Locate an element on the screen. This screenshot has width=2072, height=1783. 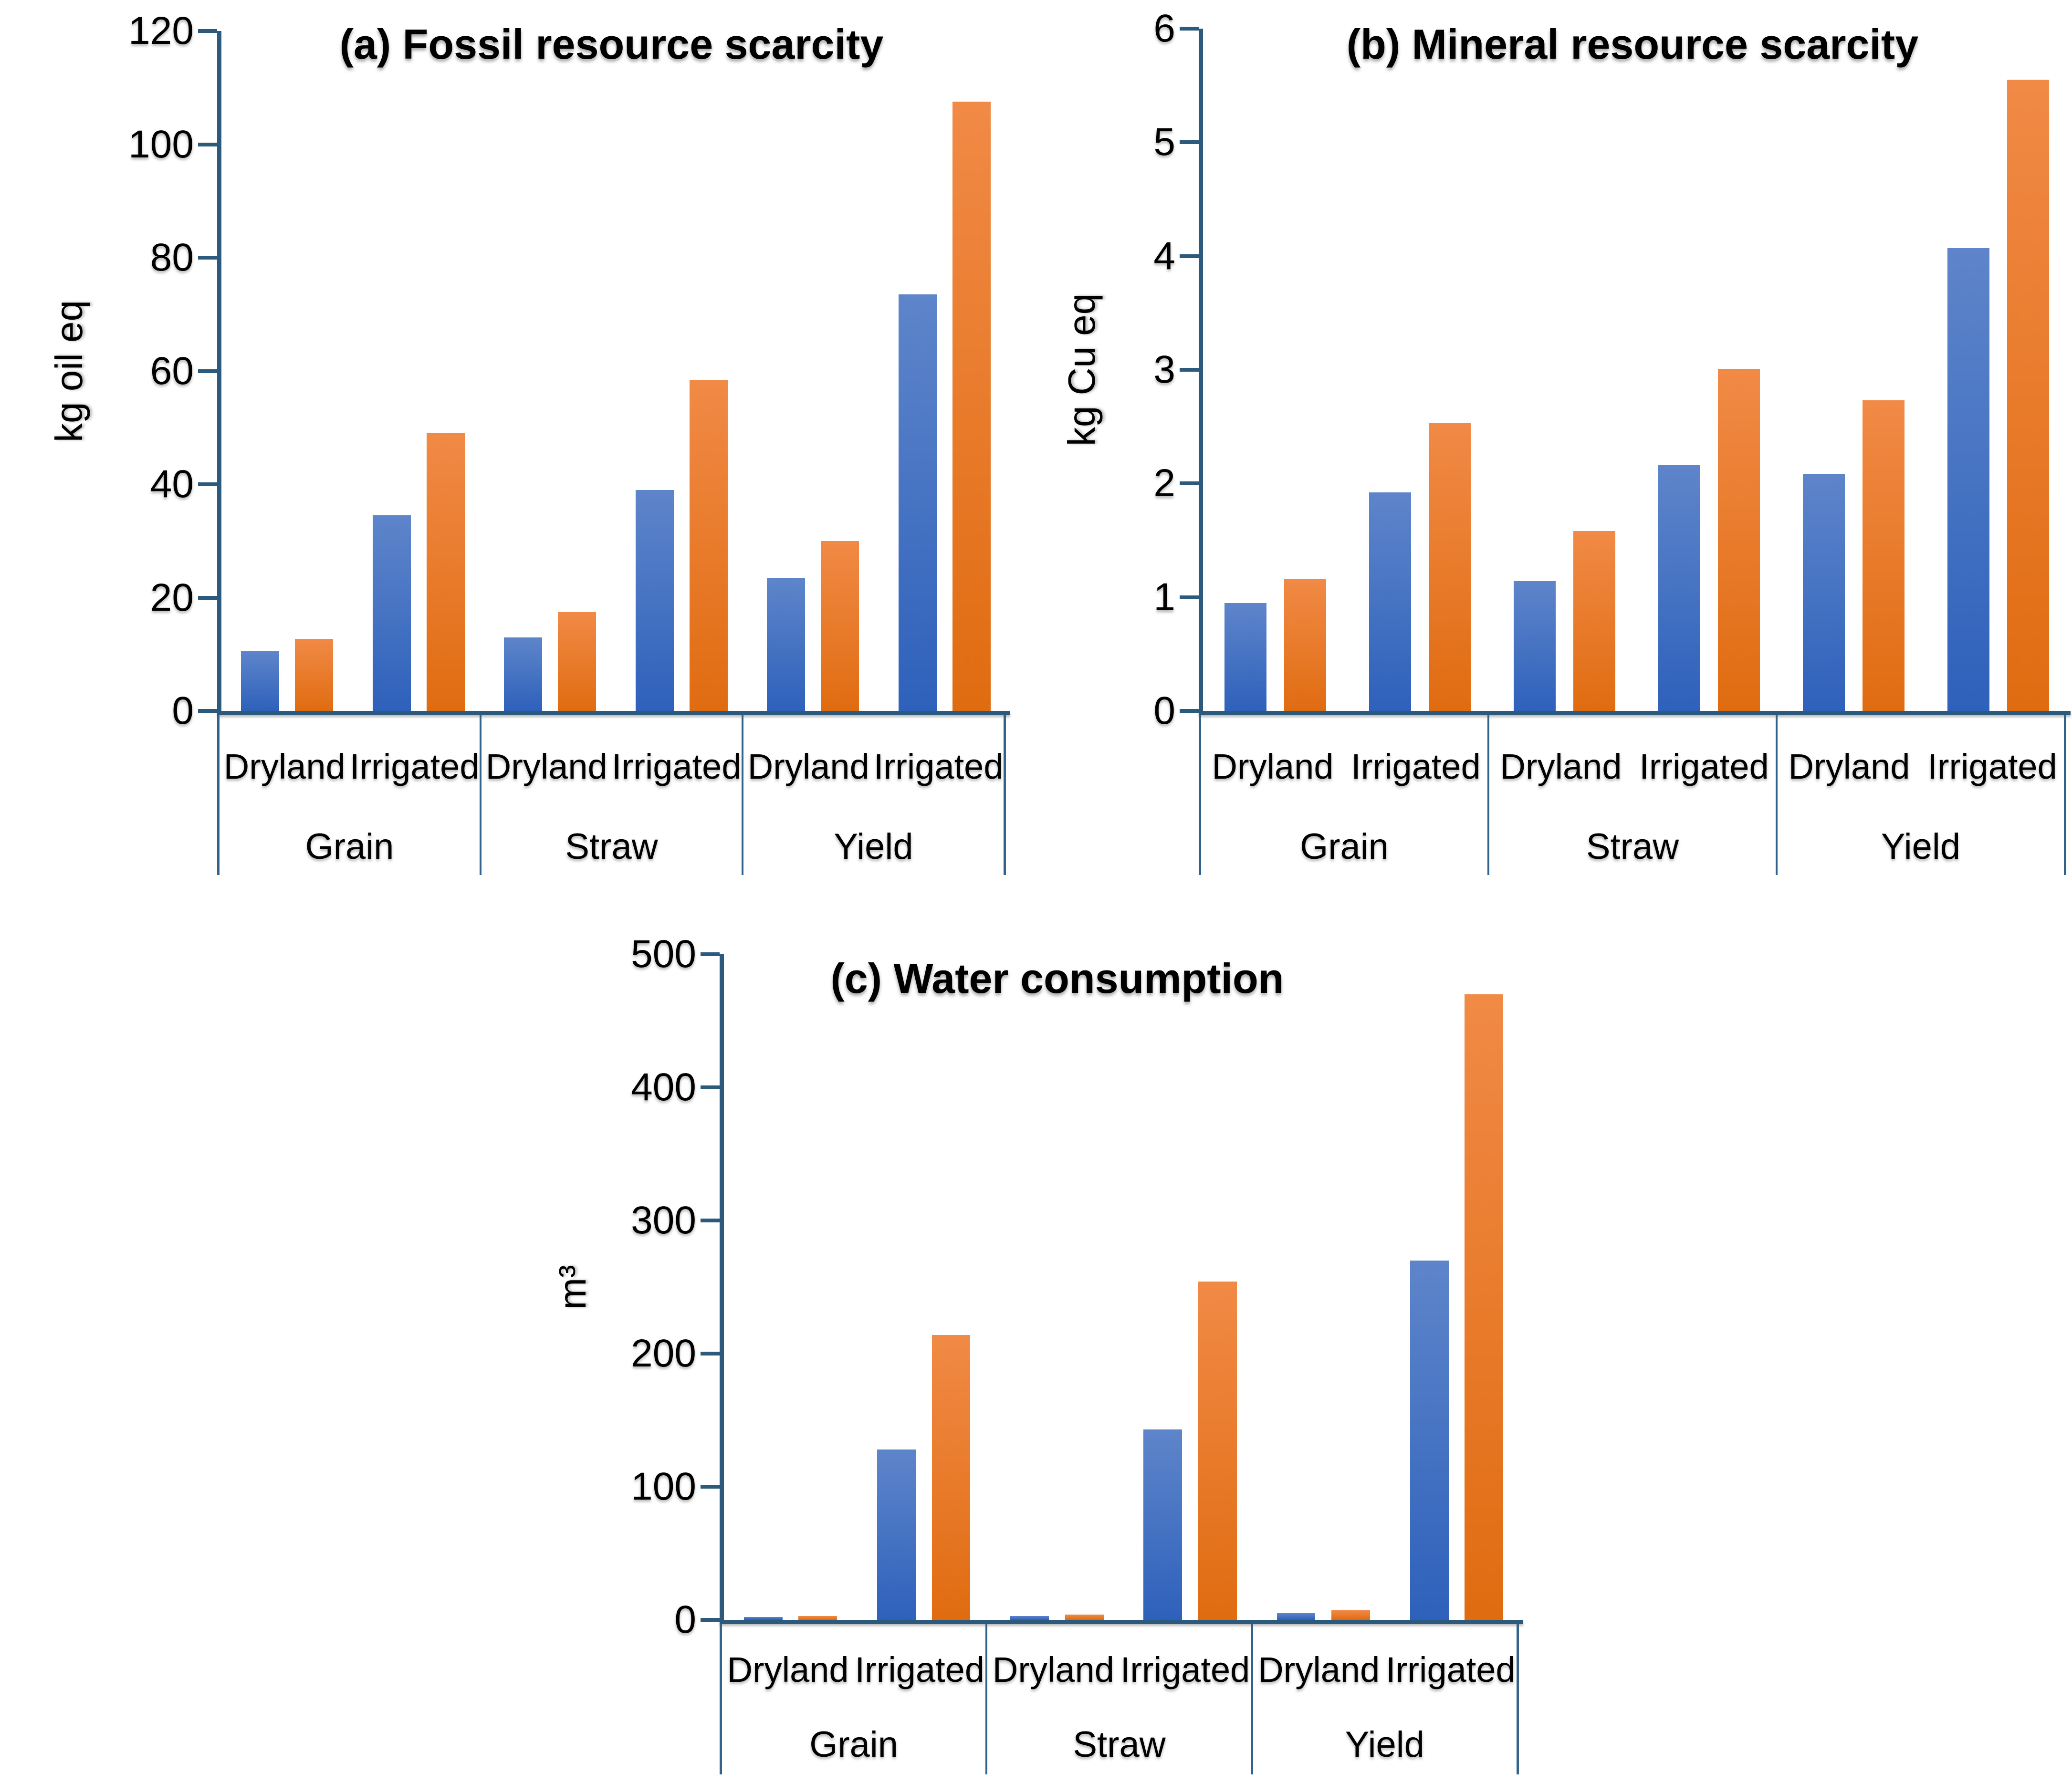
y-tick-label: 2 is located at coordinates (1164, 483).